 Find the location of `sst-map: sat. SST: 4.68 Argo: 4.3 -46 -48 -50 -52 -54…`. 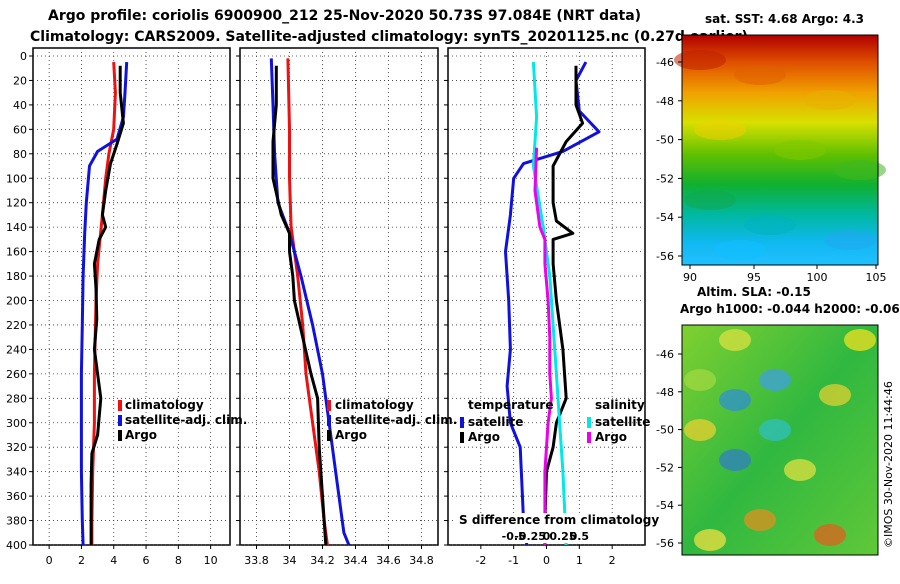

sst-map: sat. SST: 4.68 Argo: 4.3 -46 -48 -50 -52 -54… is located at coordinates (771, 148).